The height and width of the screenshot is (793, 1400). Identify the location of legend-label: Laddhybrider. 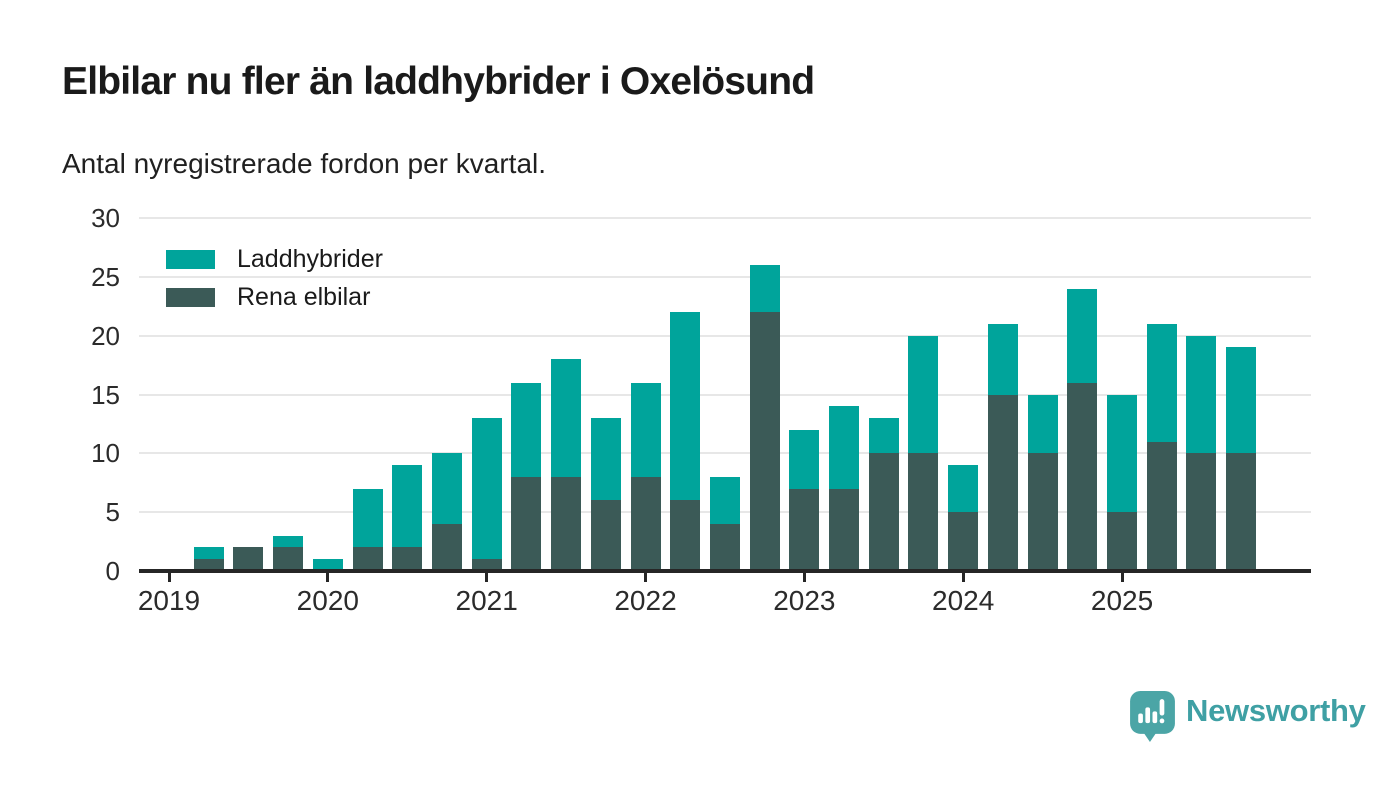
(310, 259).